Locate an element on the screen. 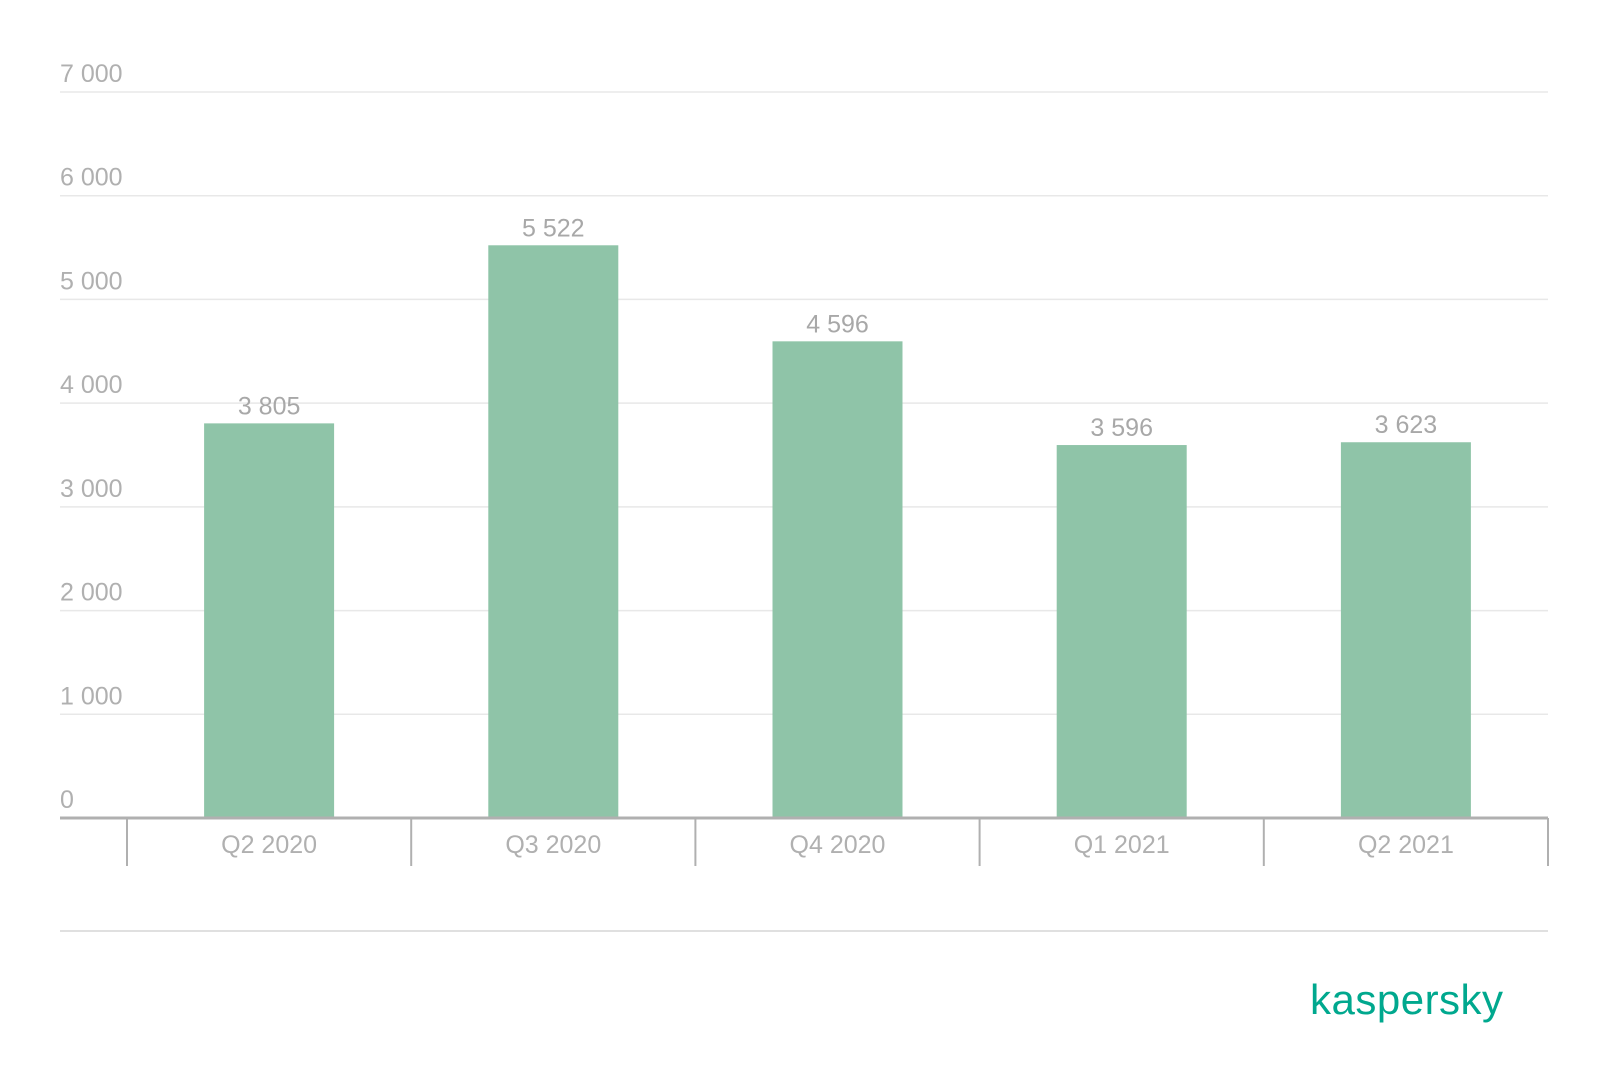  x-tick-label: Q1 2021 is located at coordinates (1122, 845).